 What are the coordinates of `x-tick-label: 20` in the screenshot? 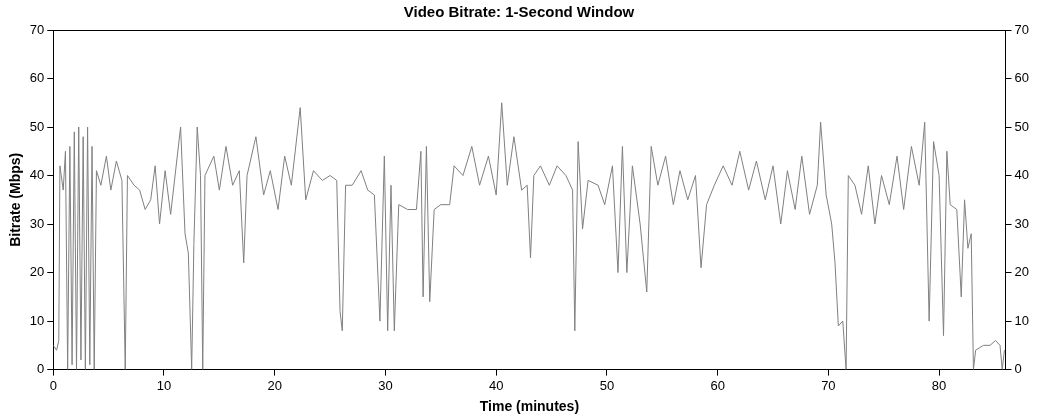 It's located at (274, 385).